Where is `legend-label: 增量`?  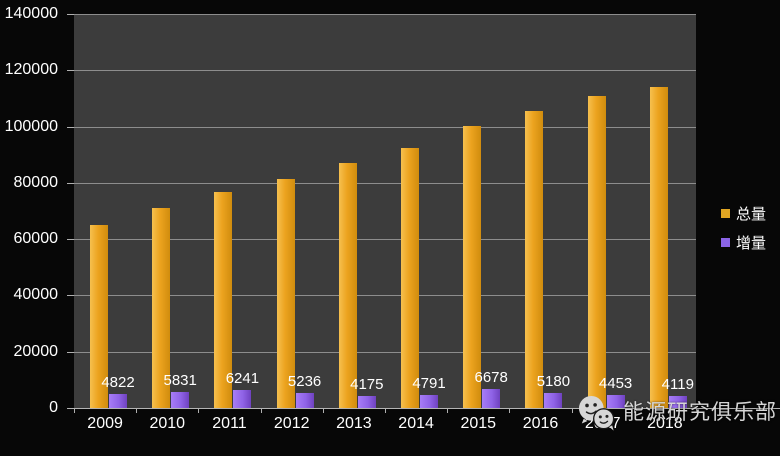 legend-label: 增量 is located at coordinates (751, 243).